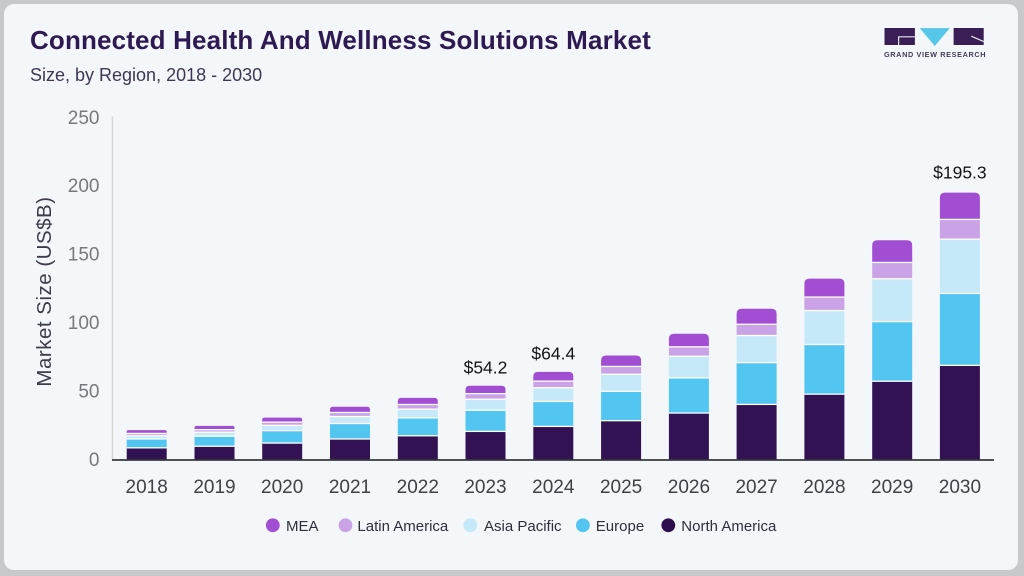 This screenshot has height=576, width=1024. What do you see at coordinates (620, 526) in the screenshot?
I see `svg-text: Europe` at bounding box center [620, 526].